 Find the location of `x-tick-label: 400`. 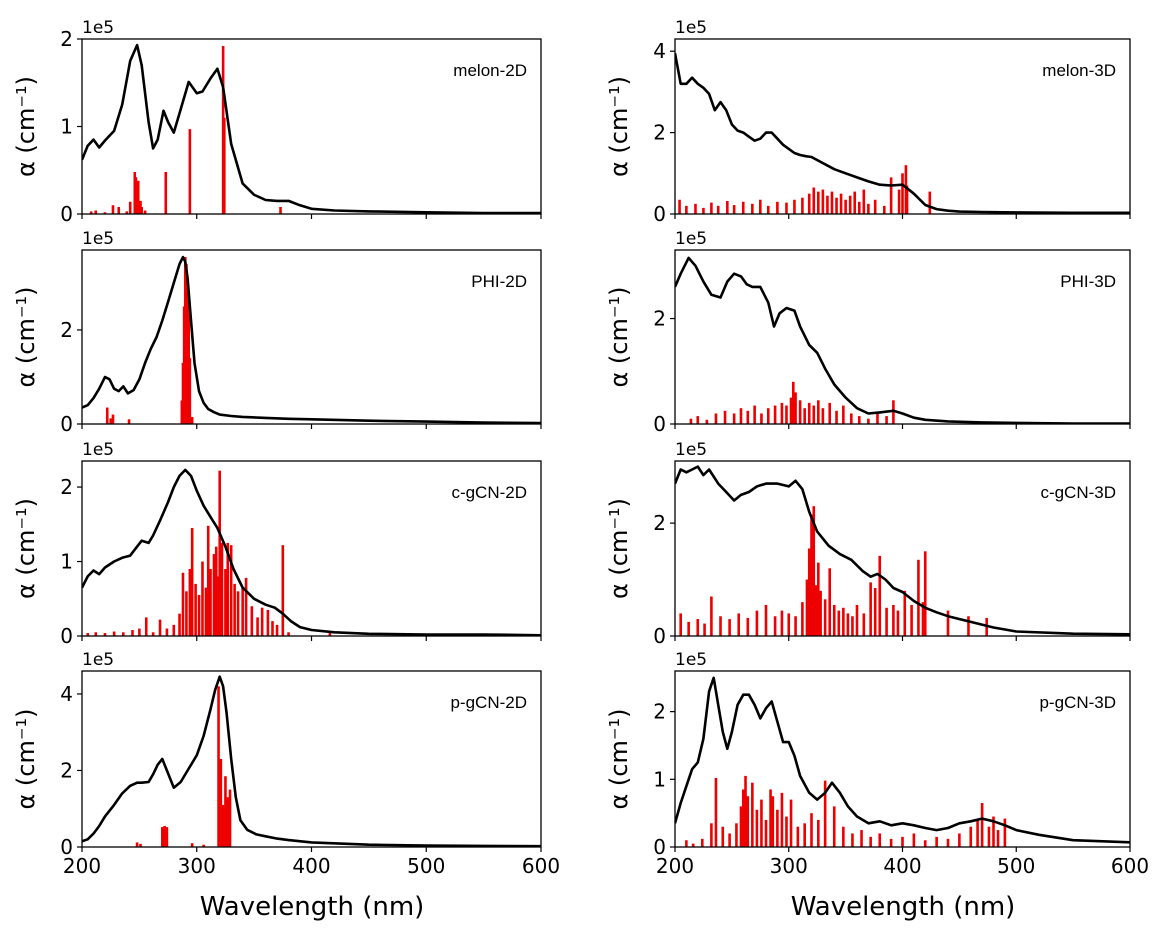

x-tick-label: 400 is located at coordinates (311, 866).